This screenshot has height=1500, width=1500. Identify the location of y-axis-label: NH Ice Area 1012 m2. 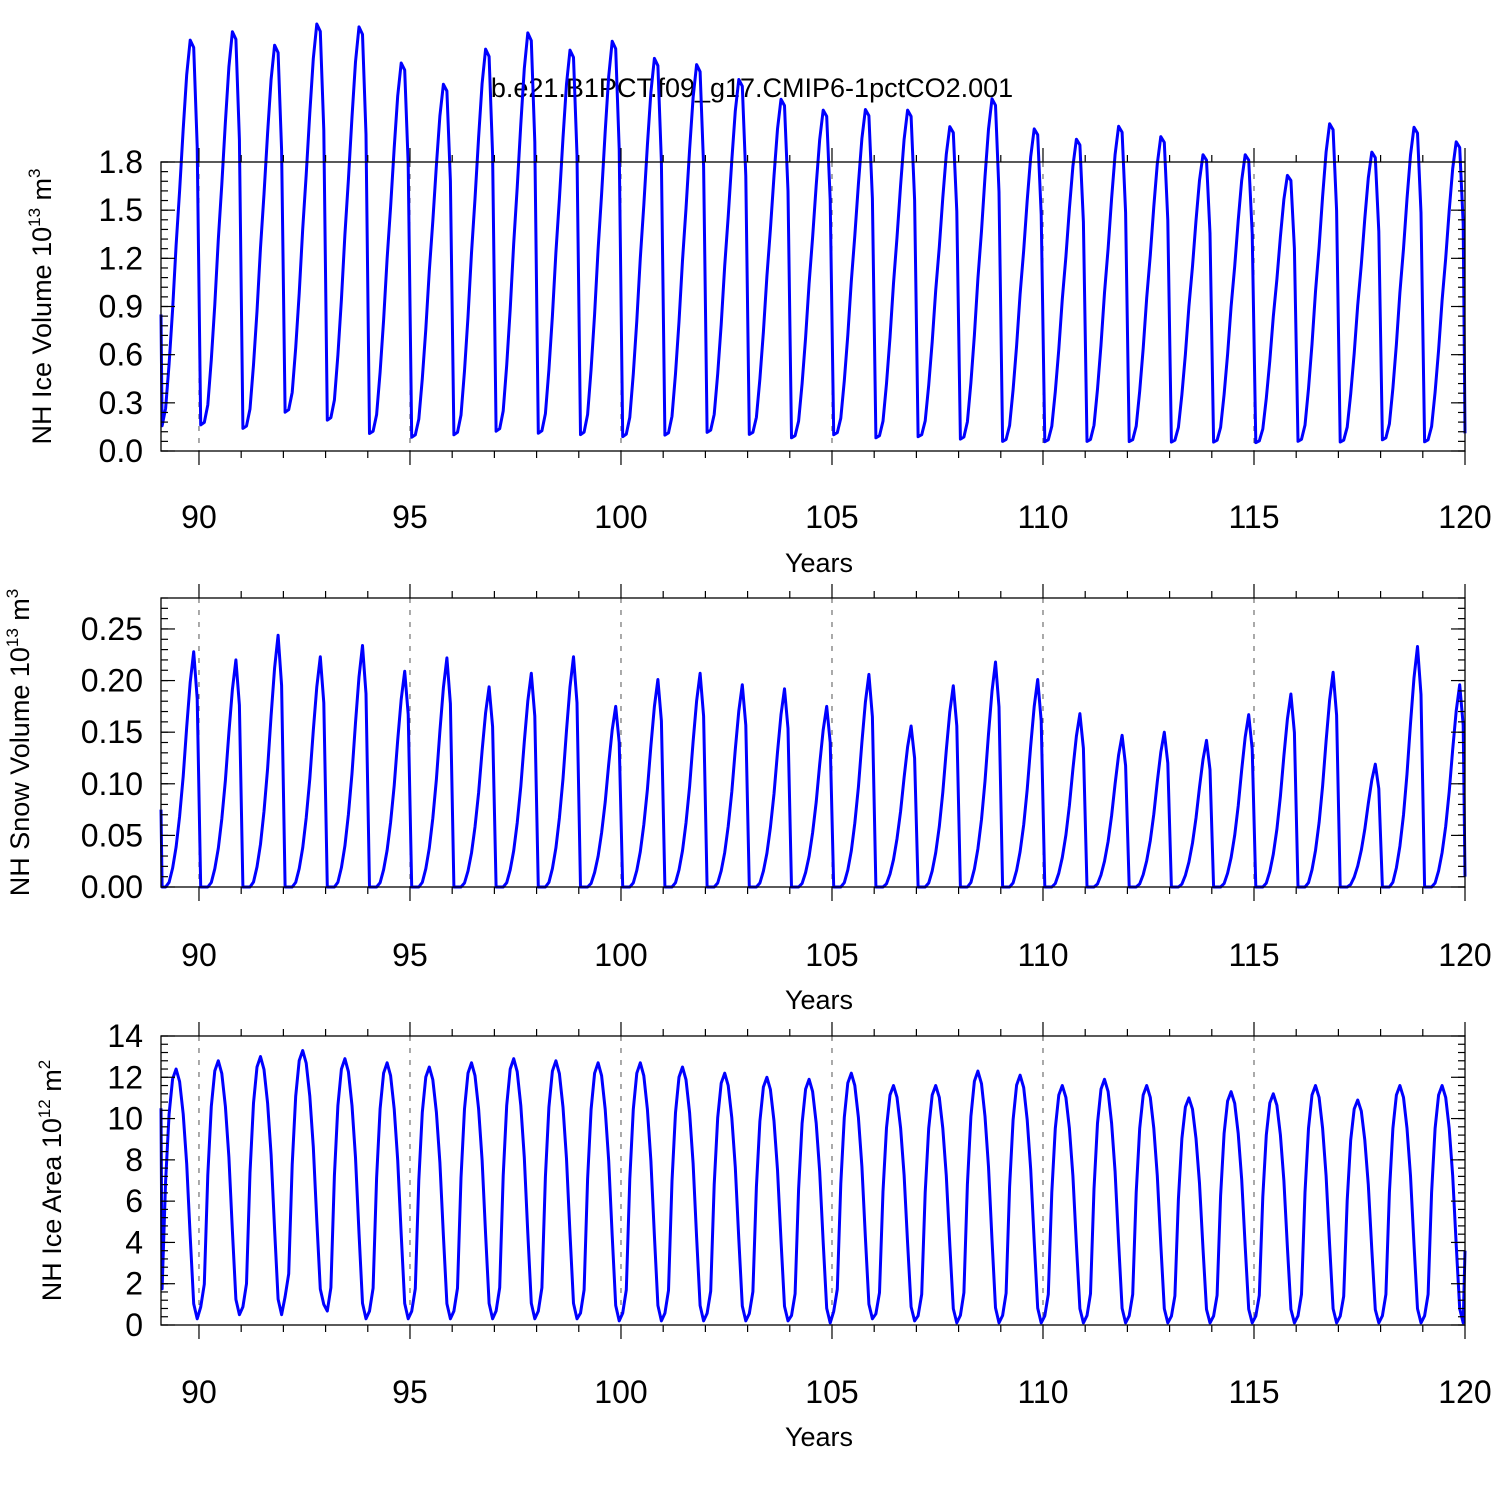
(51, 1180).